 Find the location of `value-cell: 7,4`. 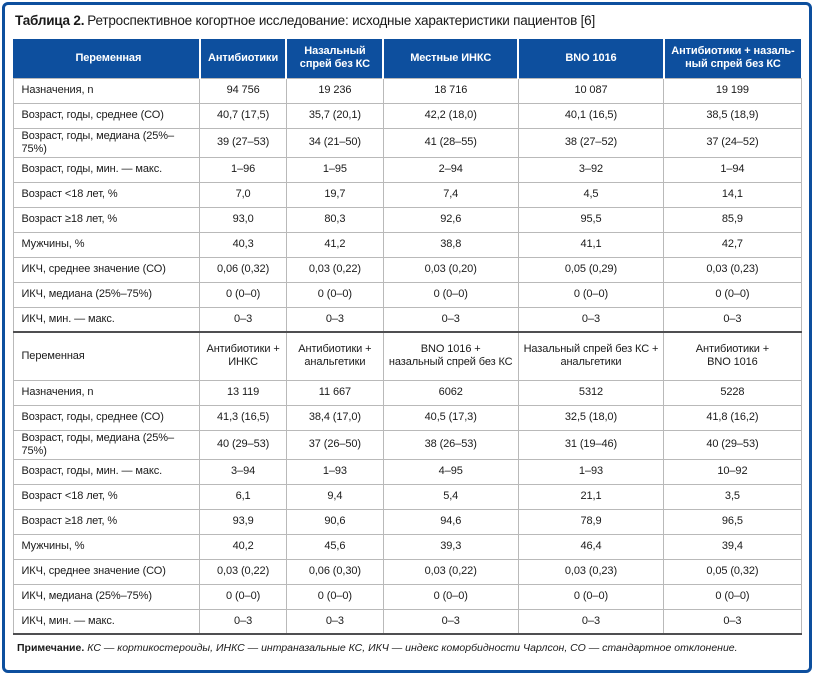

value-cell: 7,4 is located at coordinates (450, 194).